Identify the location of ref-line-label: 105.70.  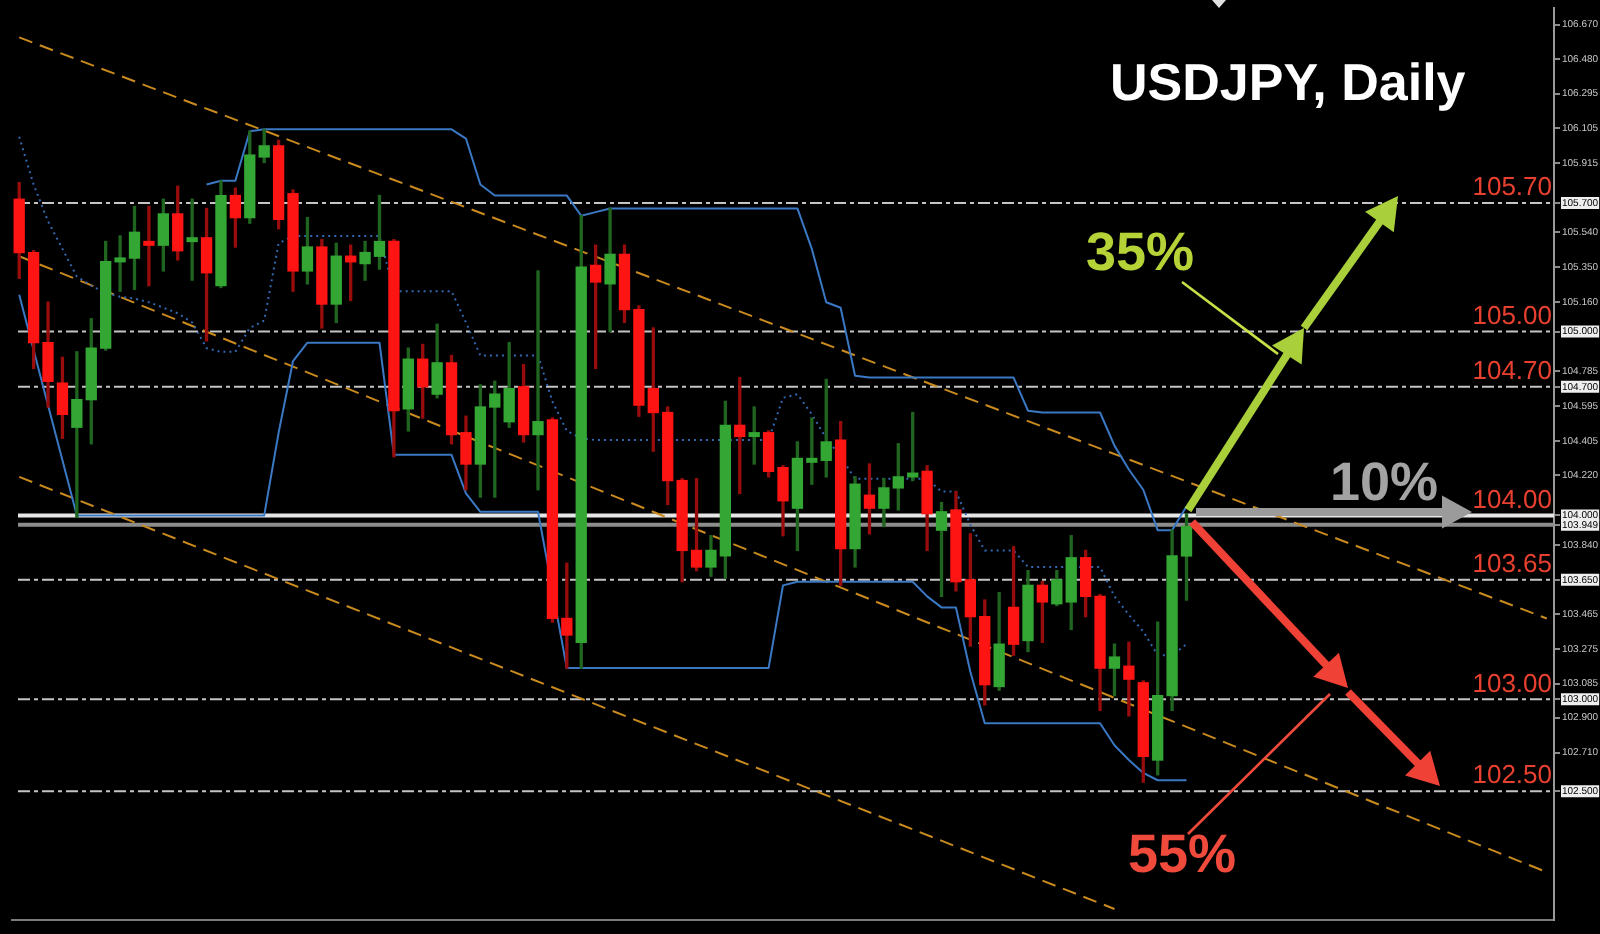
(1512, 186).